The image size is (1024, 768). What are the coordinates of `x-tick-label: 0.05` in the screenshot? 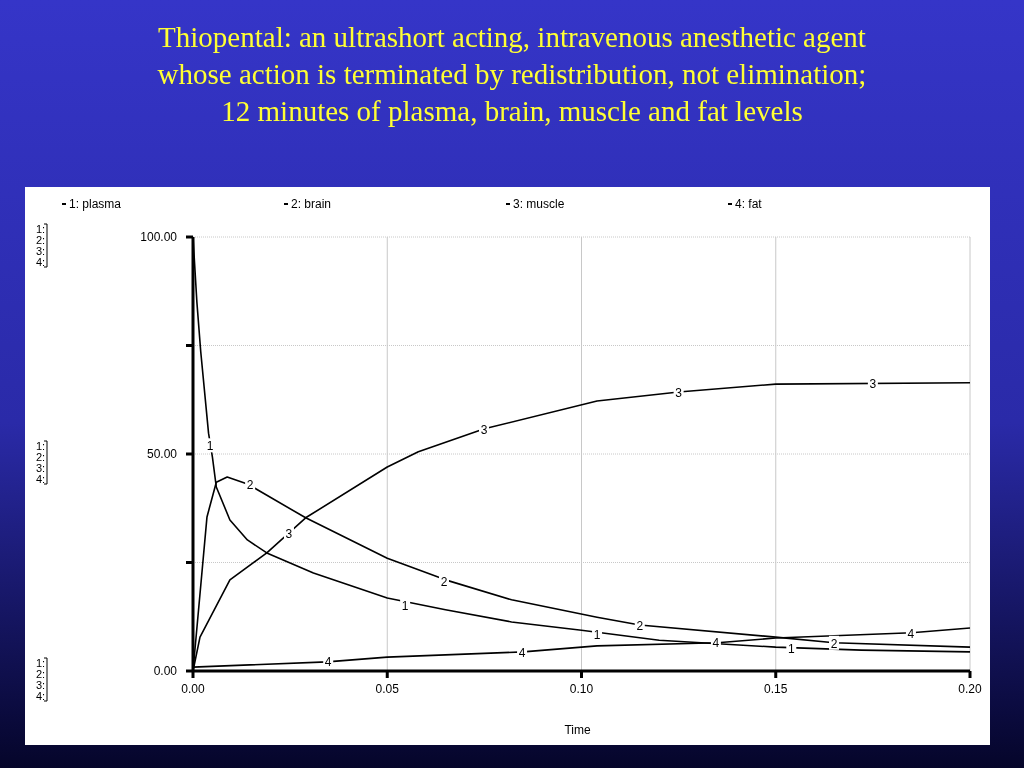 It's located at (387, 689).